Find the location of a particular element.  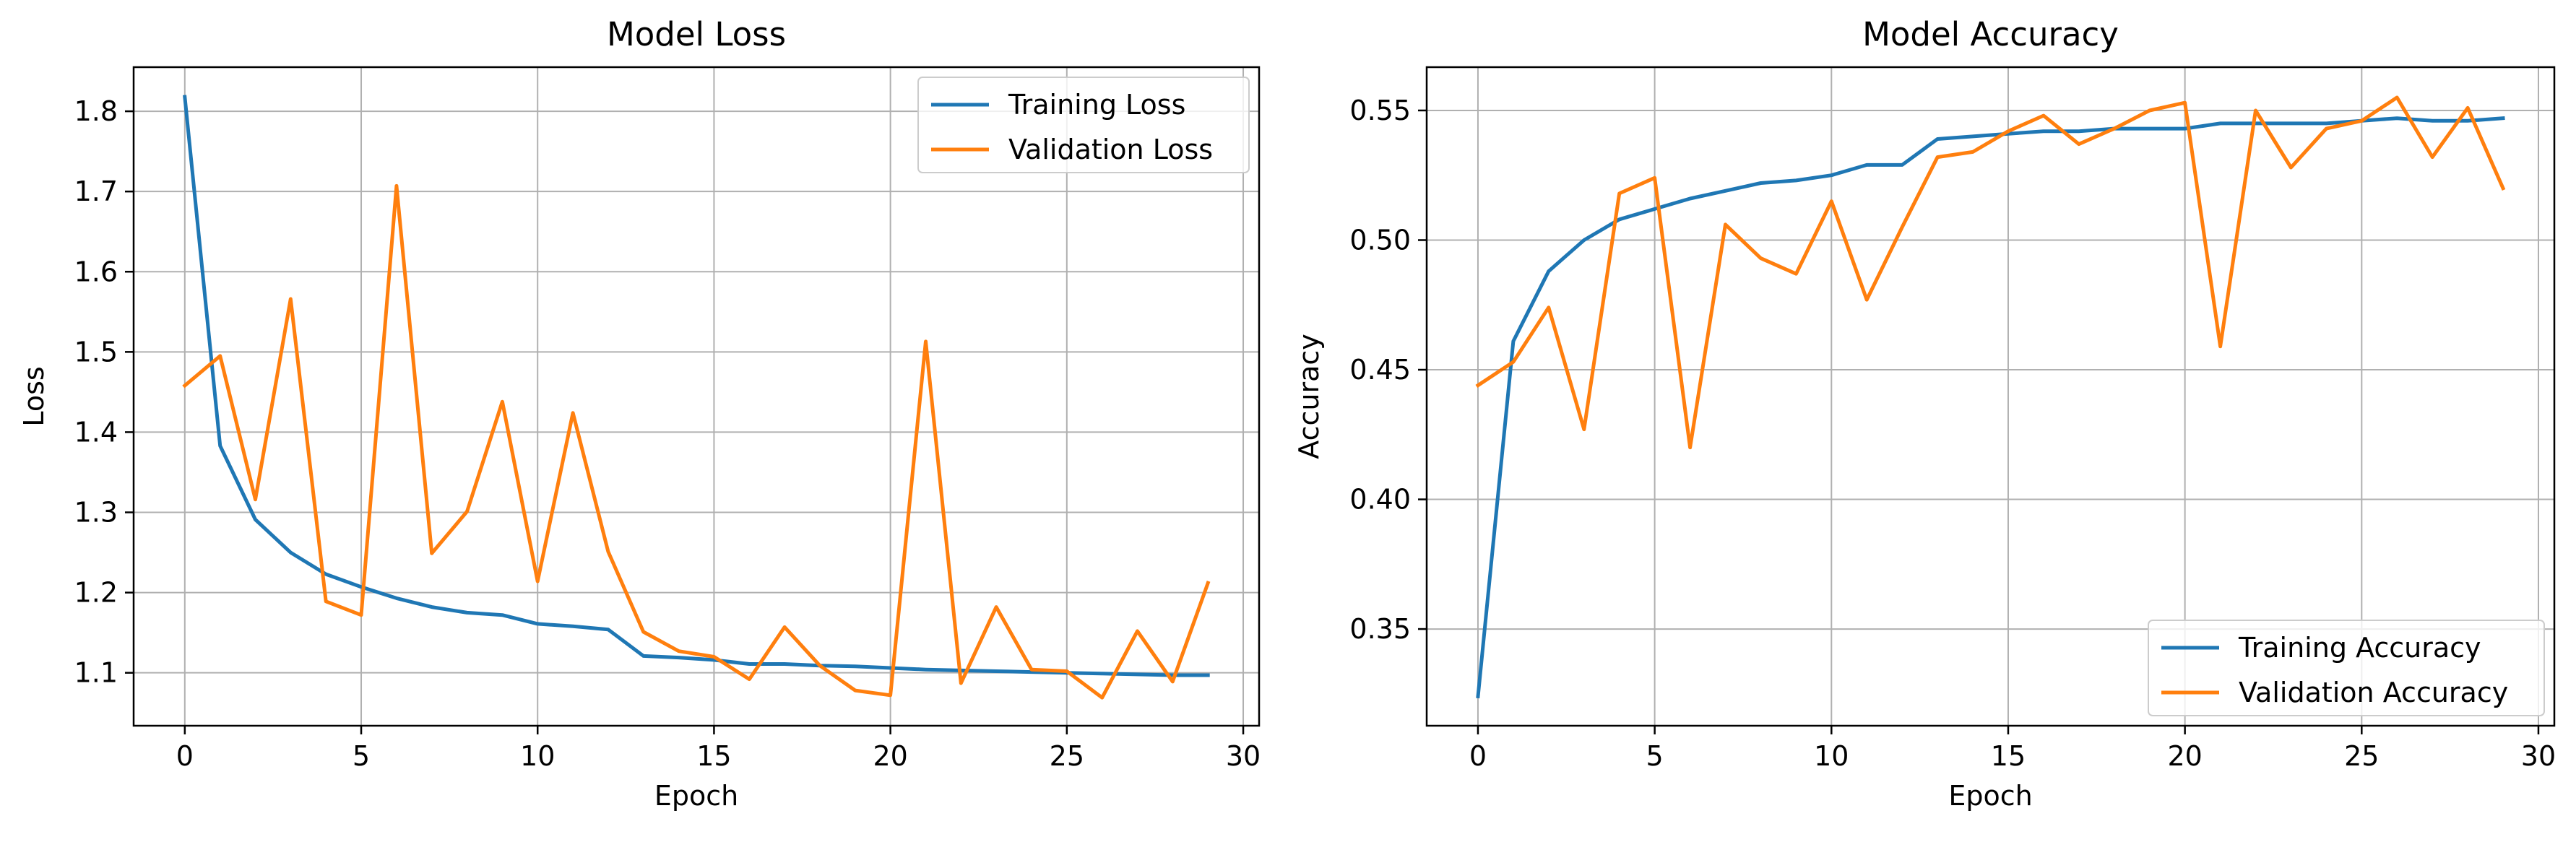

loss-legend-label-training: Training Loss is located at coordinates (1096, 105).